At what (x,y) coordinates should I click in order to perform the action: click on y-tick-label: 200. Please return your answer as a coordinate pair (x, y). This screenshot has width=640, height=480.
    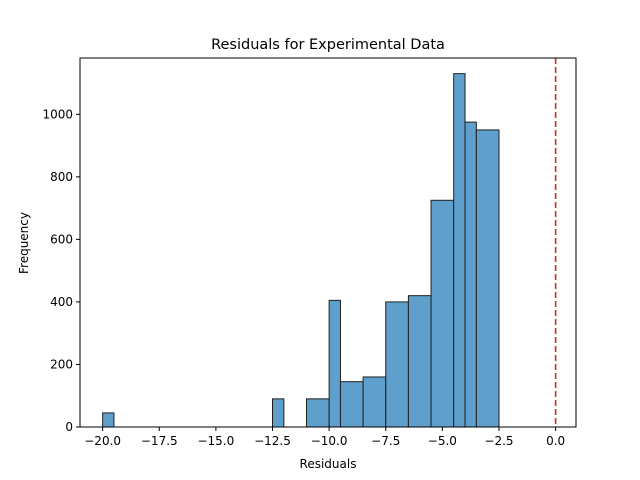
    Looking at the image, I should click on (61, 364).